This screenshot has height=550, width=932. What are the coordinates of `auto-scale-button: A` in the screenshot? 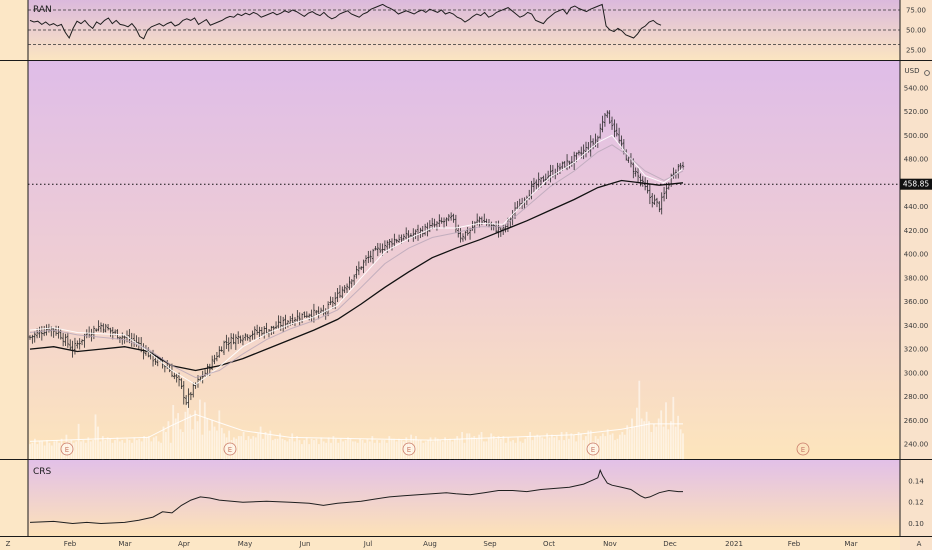 It's located at (919, 544).